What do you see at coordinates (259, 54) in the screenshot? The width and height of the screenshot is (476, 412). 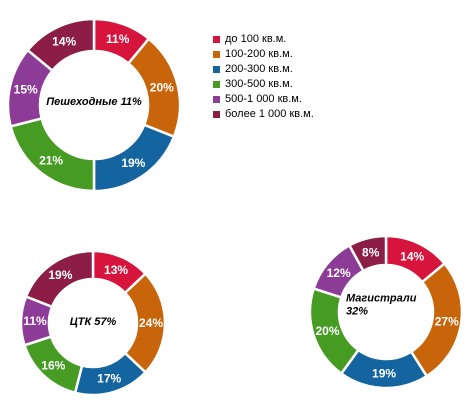 I see `legend-label: 100-200 кв.м.` at bounding box center [259, 54].